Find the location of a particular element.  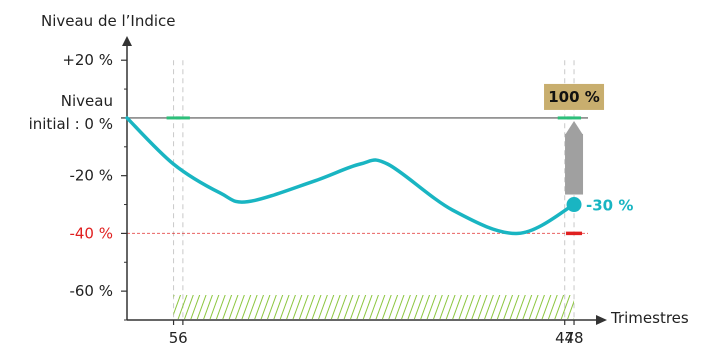

x-axis-arrowhead is located at coordinates (601, 320).